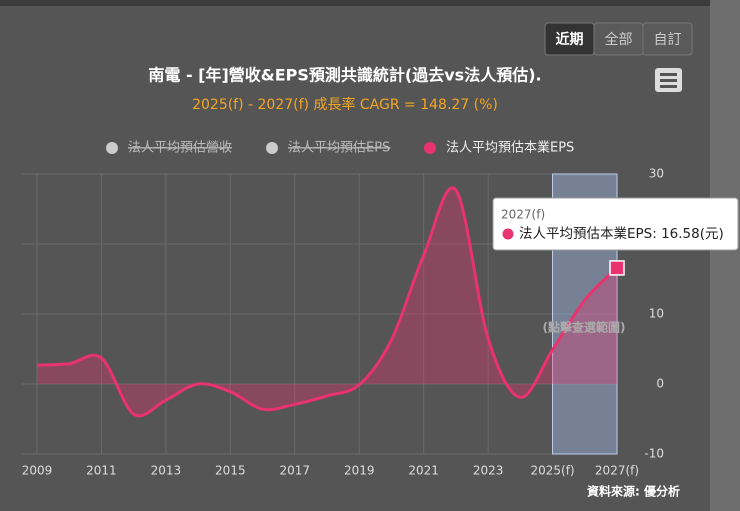  Describe the element at coordinates (101, 471) in the screenshot. I see `x-tick-label: 2011` at that location.